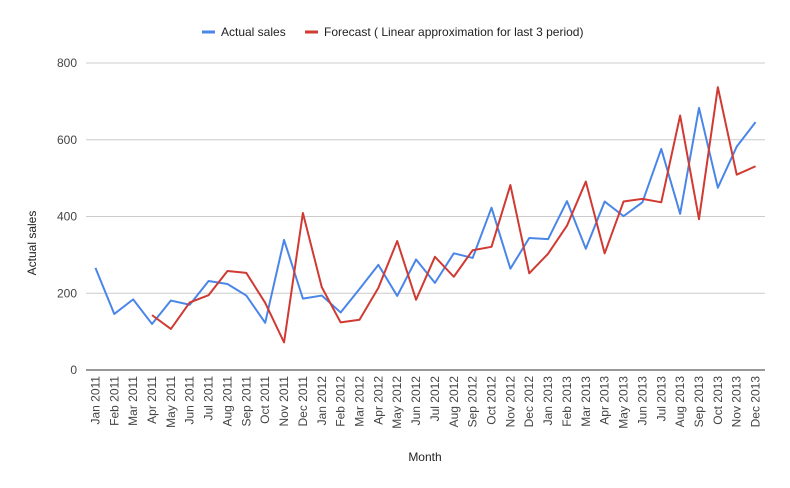 Image resolution: width=790 pixels, height=488 pixels. Describe the element at coordinates (680, 402) in the screenshot. I see `x-tick-label: Aug 2013` at that location.